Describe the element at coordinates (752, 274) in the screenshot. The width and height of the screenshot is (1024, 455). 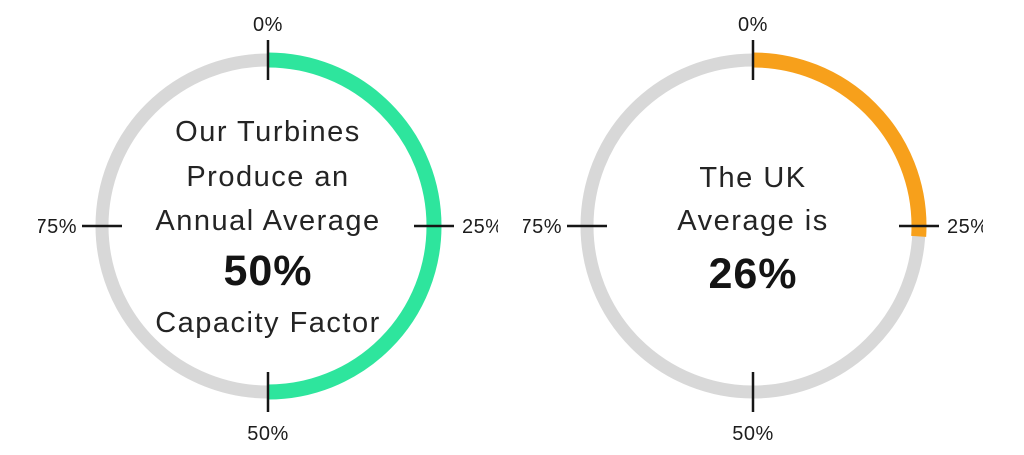
I see `gauge-value-text: 26%` at that location.